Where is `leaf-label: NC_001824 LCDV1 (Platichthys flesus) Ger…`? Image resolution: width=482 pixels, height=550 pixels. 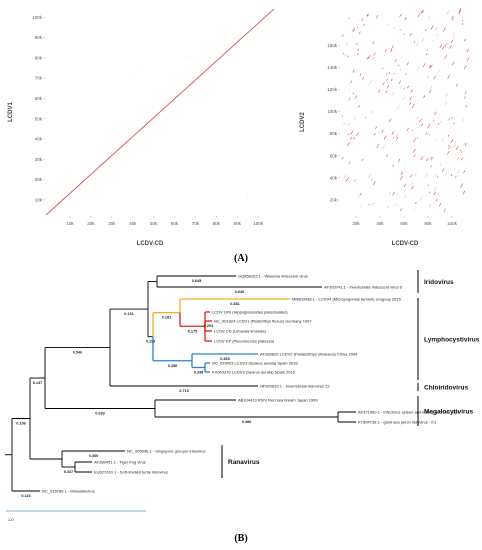 leaf-label: NC_001824 LCDV1 (Platichthys flesus) Ger… is located at coordinates (263, 320).